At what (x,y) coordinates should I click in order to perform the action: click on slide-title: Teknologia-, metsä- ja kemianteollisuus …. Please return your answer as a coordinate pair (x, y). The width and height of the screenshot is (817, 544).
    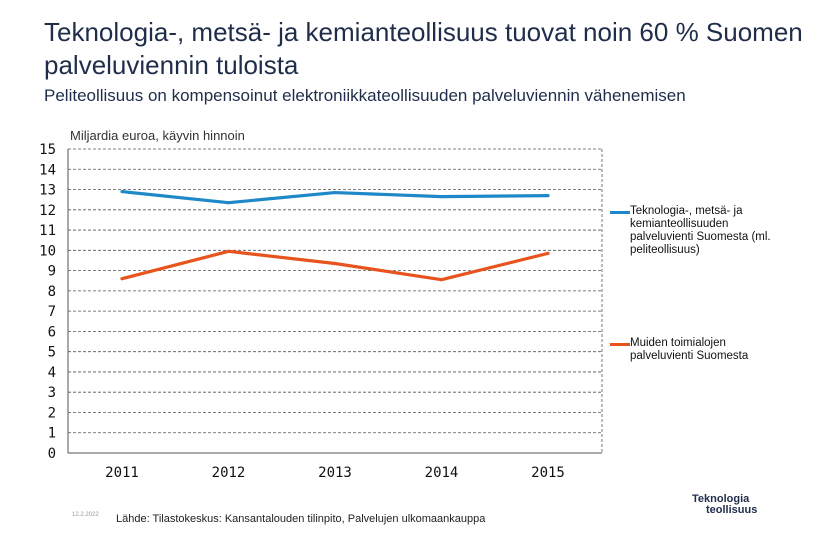
    Looking at the image, I should click on (423, 48).